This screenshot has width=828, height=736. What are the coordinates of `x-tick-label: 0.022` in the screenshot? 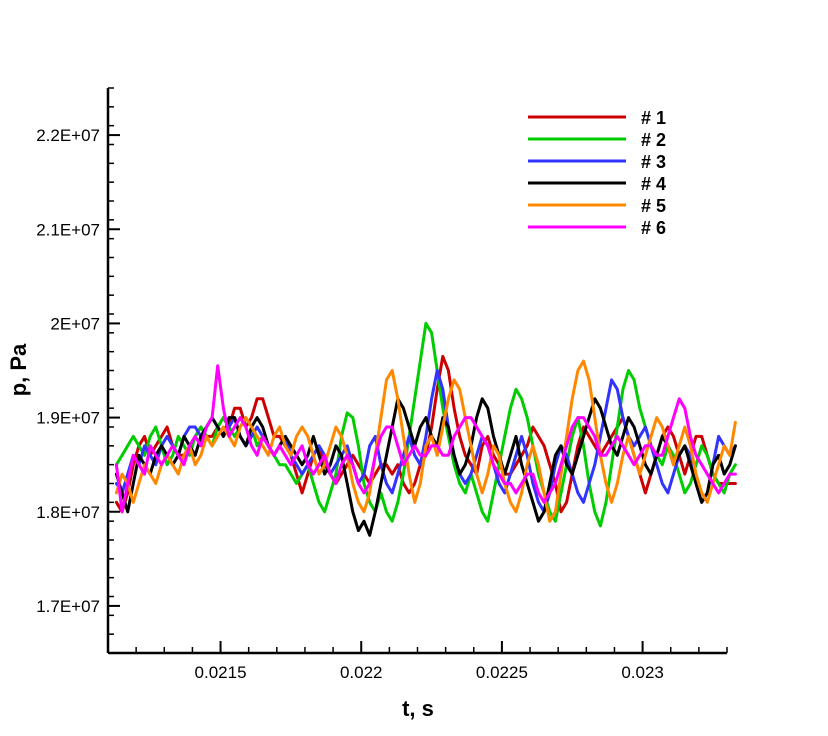 It's located at (361, 672).